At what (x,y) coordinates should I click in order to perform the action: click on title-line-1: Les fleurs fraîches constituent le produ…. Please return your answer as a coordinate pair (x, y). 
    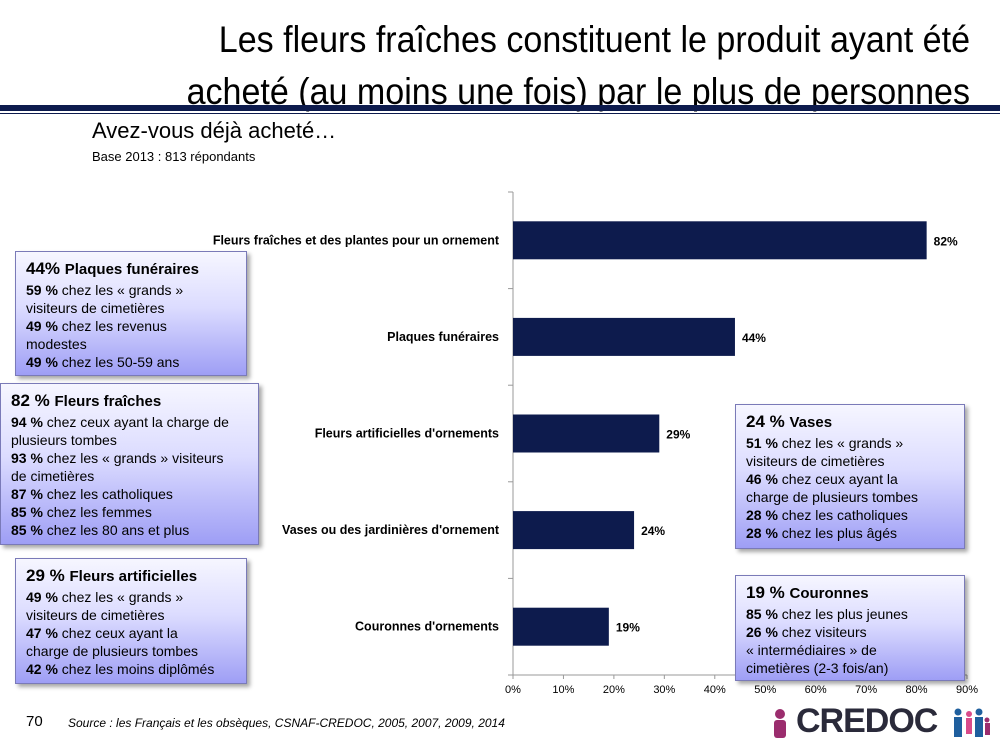
    Looking at the image, I should click on (594, 39).